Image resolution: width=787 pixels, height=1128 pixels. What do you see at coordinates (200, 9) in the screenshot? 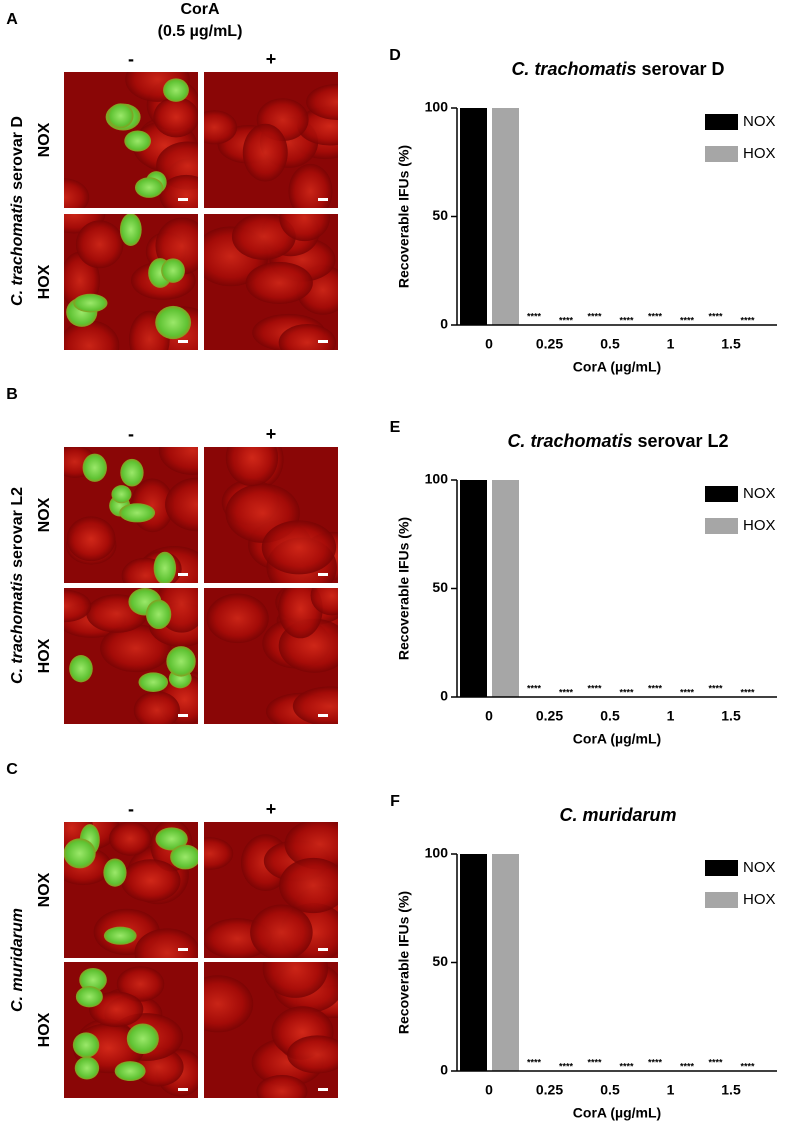
I see `header-line: CorA` at bounding box center [200, 9].